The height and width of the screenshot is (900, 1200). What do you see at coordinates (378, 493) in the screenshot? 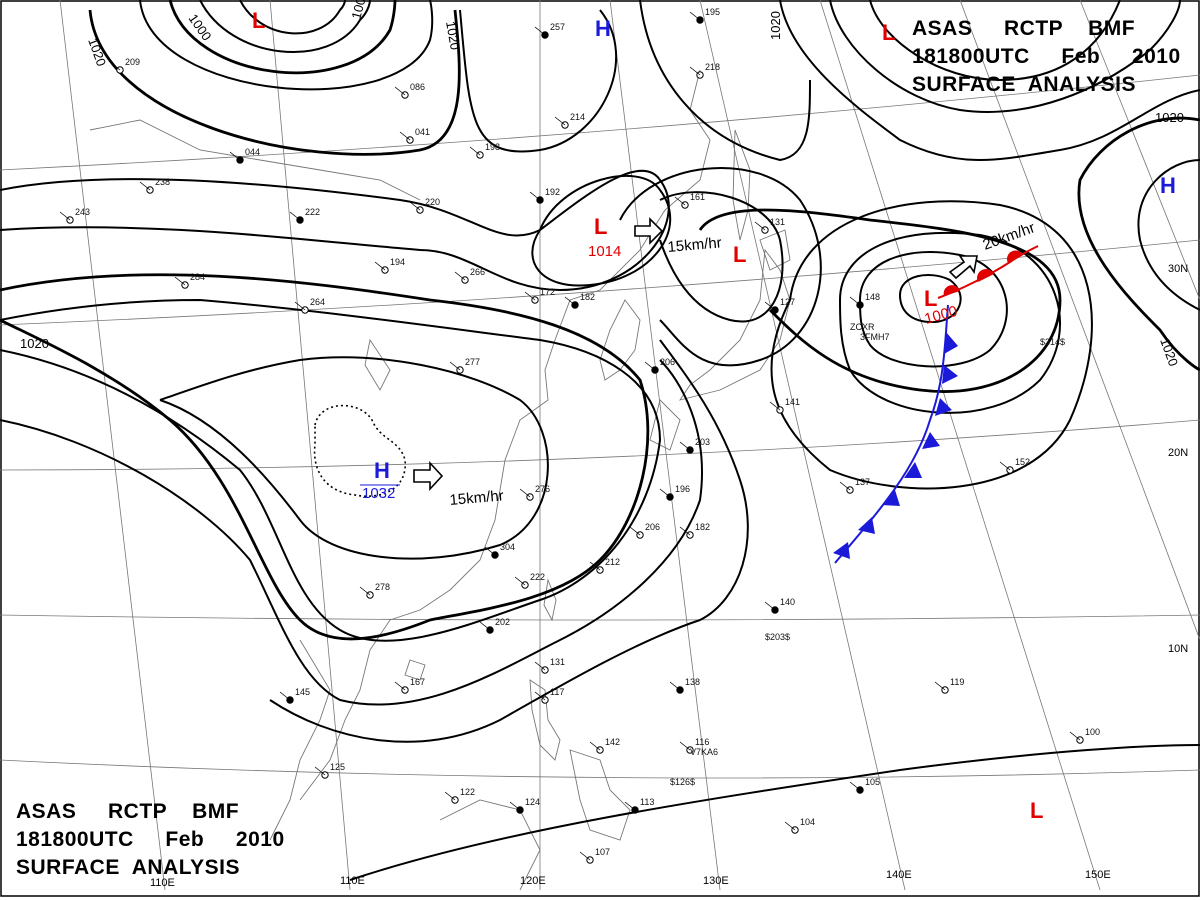
I see `high-siberia-value: 1032` at bounding box center [378, 493].